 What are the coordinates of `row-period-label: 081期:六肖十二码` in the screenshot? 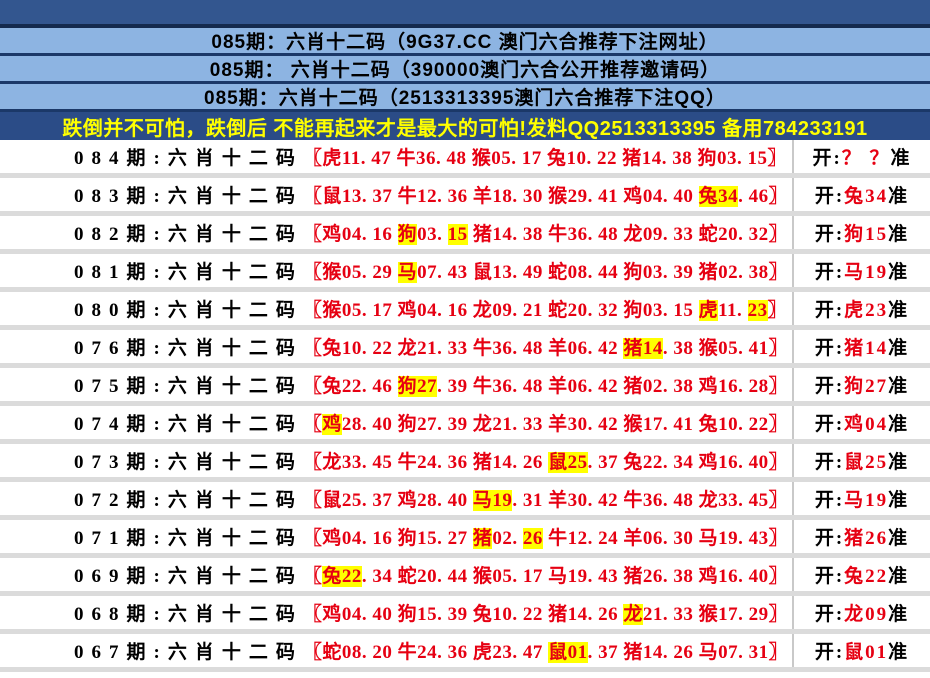 It's located at (188, 272).